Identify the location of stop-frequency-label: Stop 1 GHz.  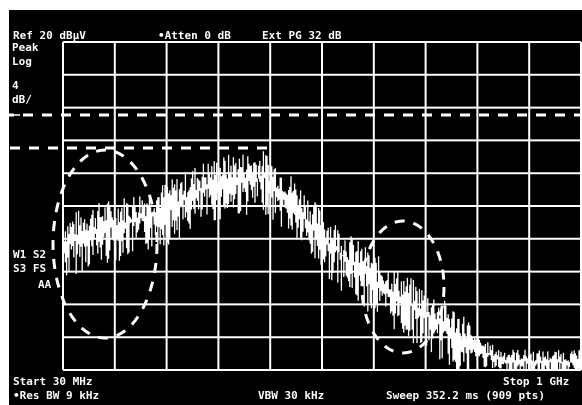
(536, 381).